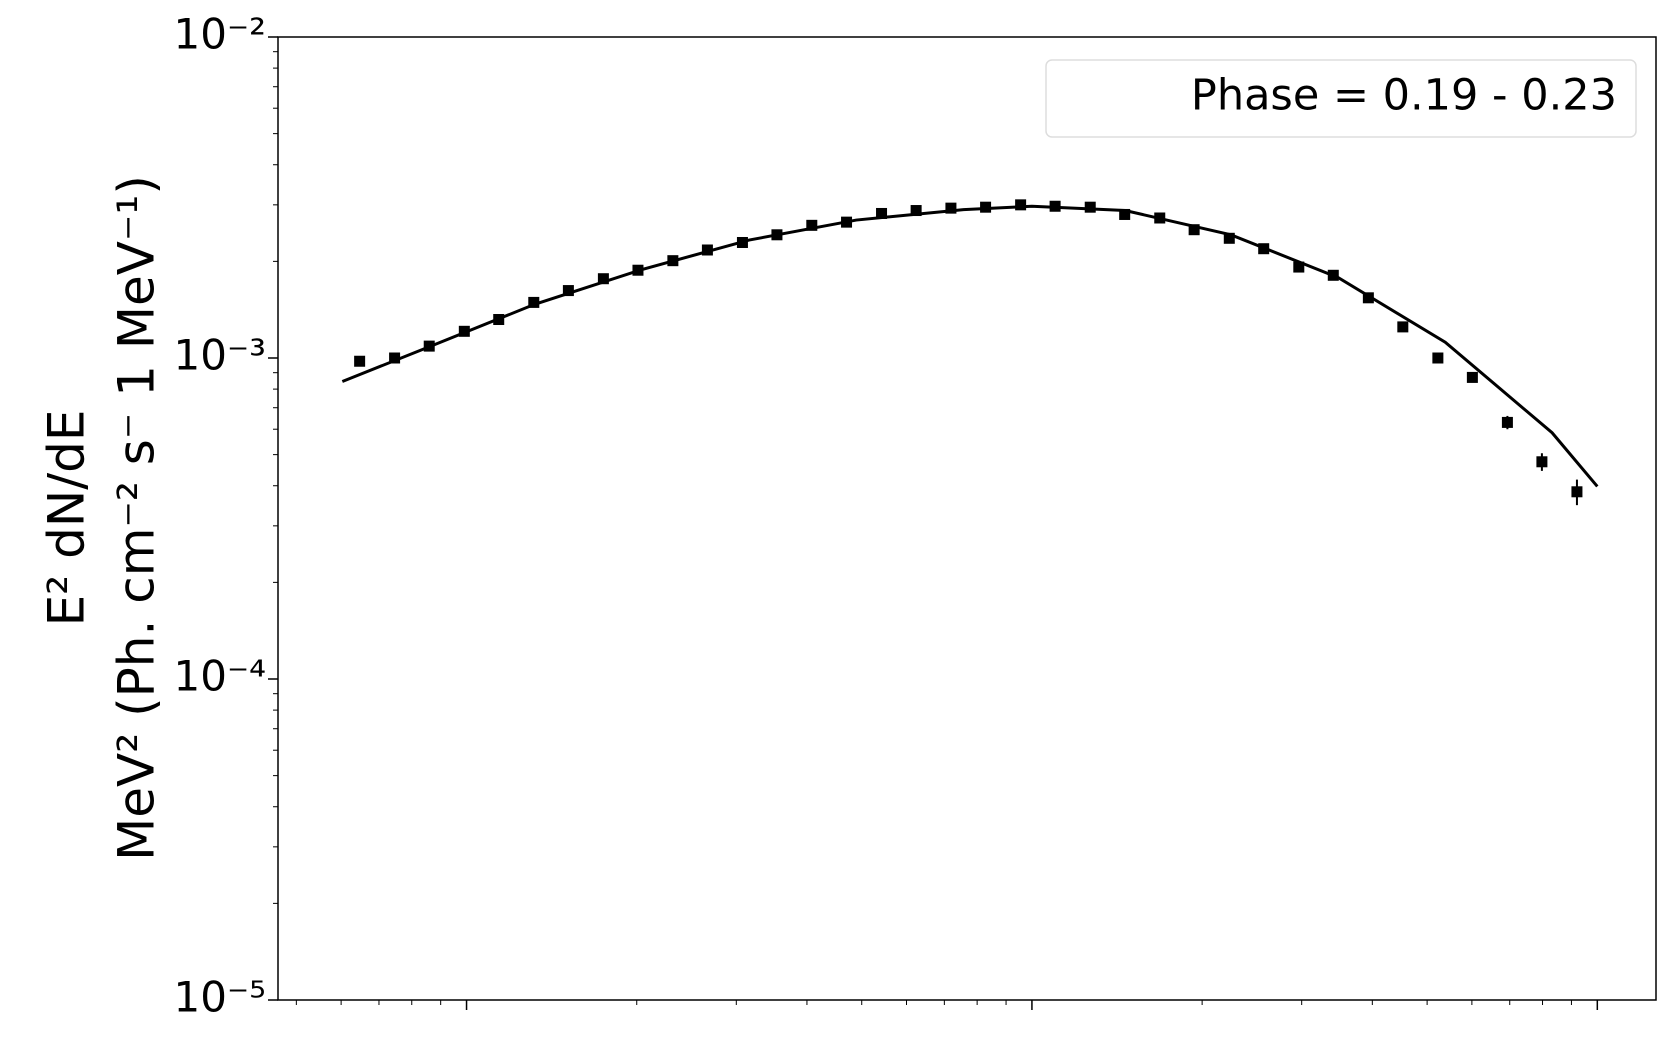 This screenshot has height=1038, width=1661. I want to click on legend-text: Phase = 0.19 - 0.23, so click(1404, 96).